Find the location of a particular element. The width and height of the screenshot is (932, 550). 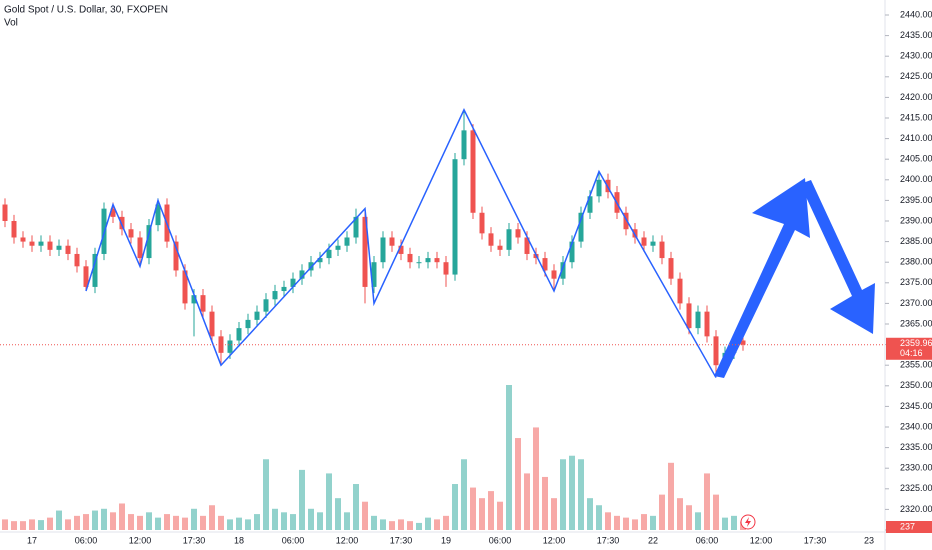

y-tick-label: 2375.00 is located at coordinates (916, 282).